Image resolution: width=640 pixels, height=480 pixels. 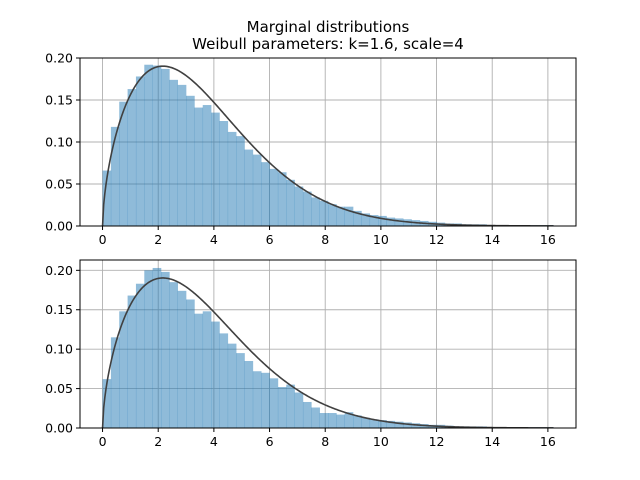 I want to click on x-tick-label: 8, so click(x=325, y=441).